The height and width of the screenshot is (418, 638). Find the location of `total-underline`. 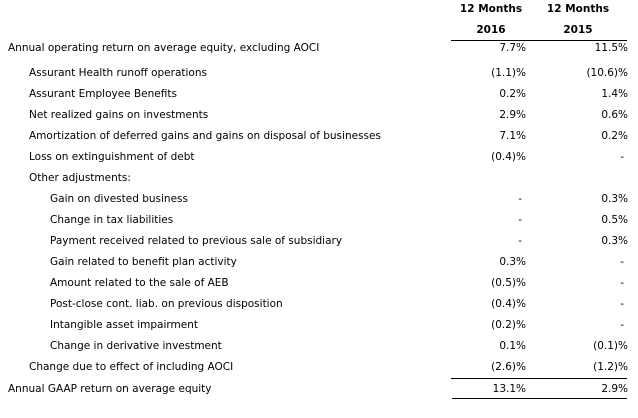

total-underline is located at coordinates (539, 398).